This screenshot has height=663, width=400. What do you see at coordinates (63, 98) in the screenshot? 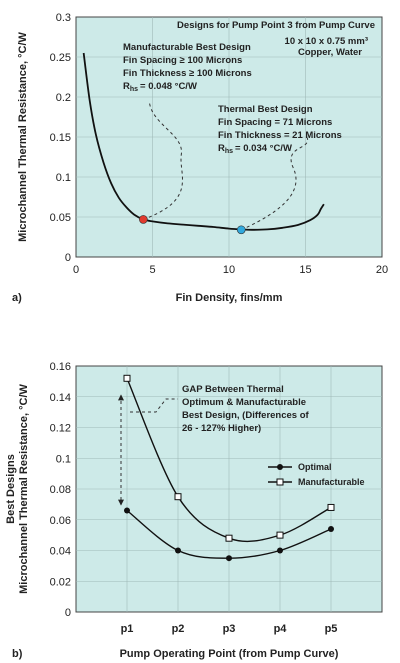
I see `chart-a-ytick: 0.2` at bounding box center [63, 98].